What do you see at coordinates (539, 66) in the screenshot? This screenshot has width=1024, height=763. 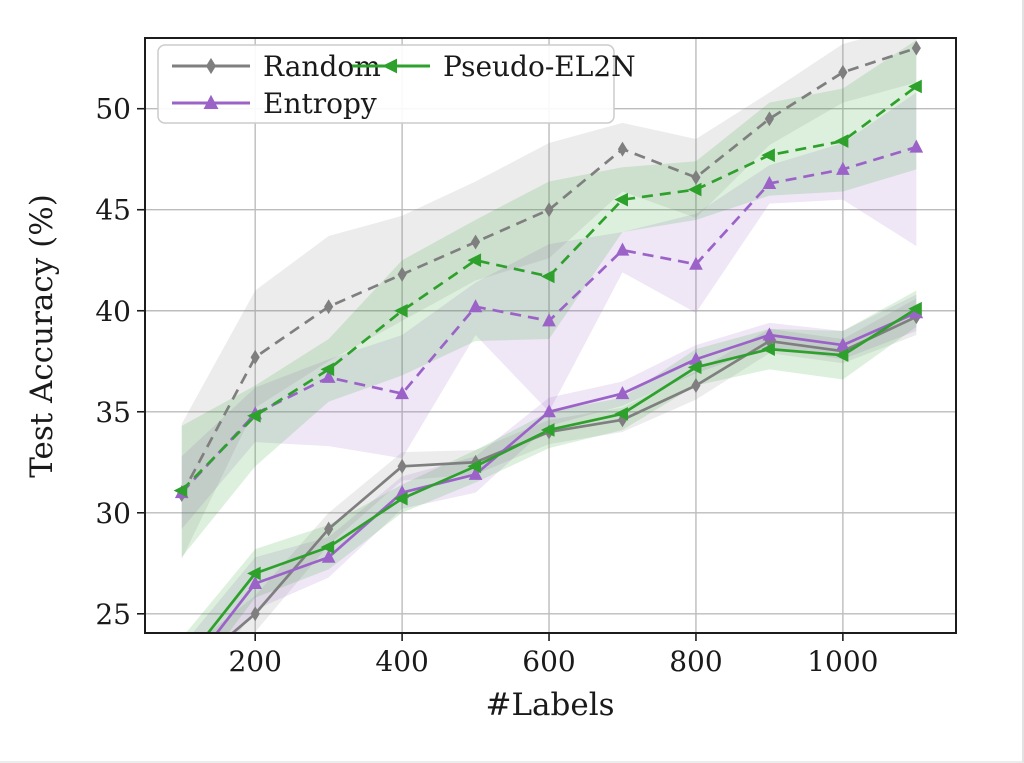 I see `legend-entry-label: Pseudo-EL2N` at bounding box center [539, 66].